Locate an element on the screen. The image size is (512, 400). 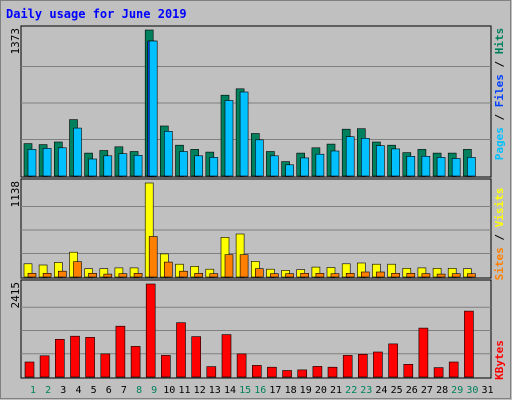
axis-label-part: KBytes is located at coordinates (499, 360).